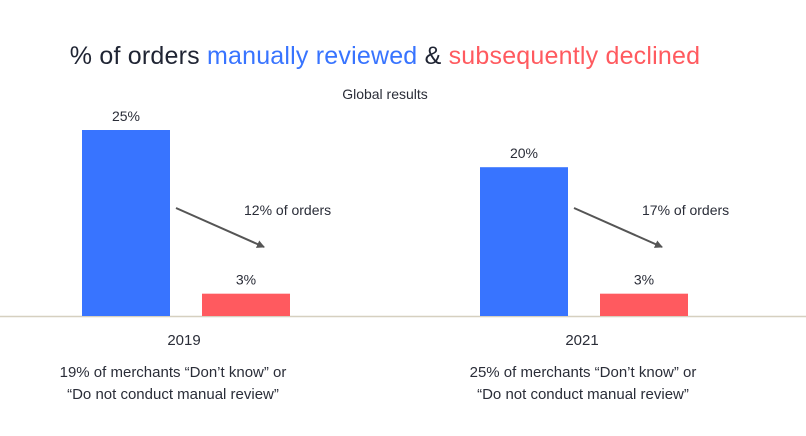 This screenshot has width=806, height=436. I want to click on title-highlight-reviewed: manually reviewed, so click(312, 56).